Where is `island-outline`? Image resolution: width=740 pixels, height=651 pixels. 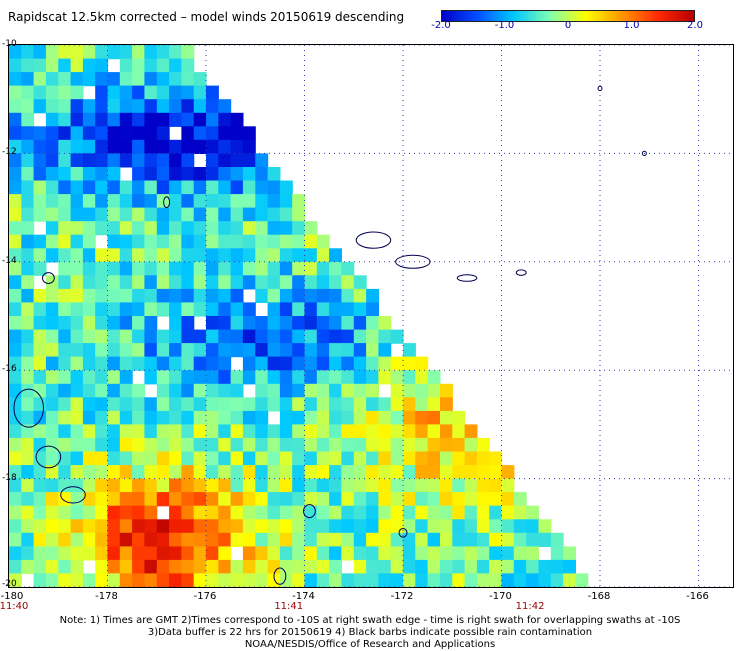
island-outline is located at coordinates (467, 278).